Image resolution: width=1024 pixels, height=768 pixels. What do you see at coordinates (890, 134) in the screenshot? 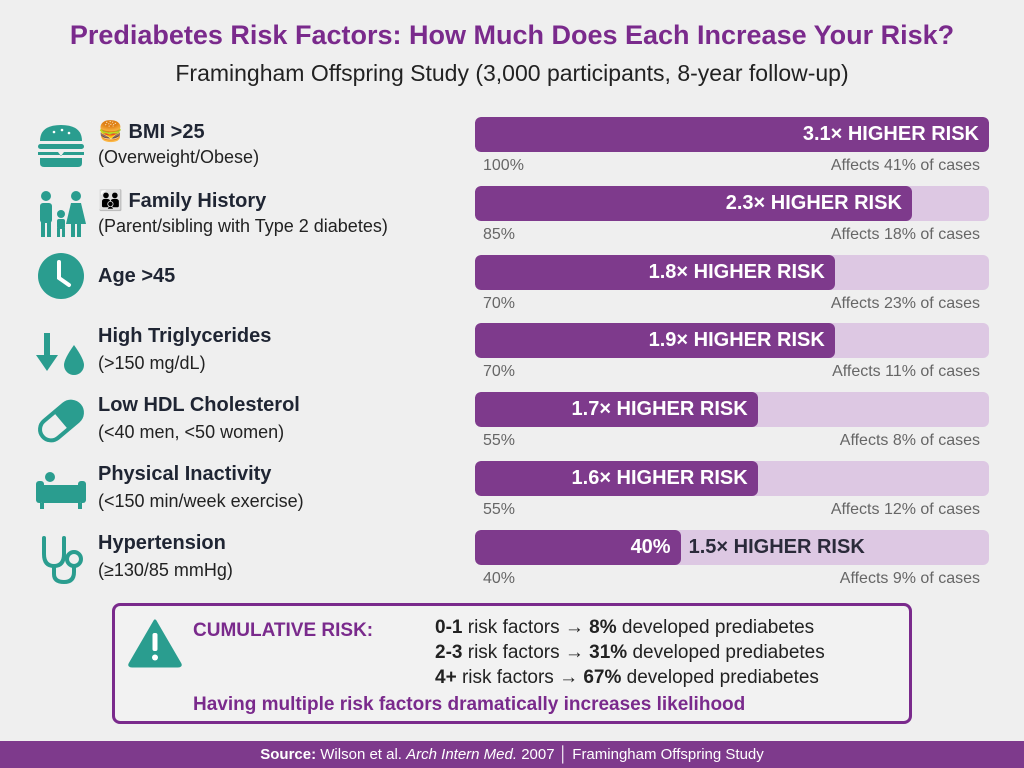
I see `risk-label: 3.1× HIGHER RISK` at bounding box center [890, 134].